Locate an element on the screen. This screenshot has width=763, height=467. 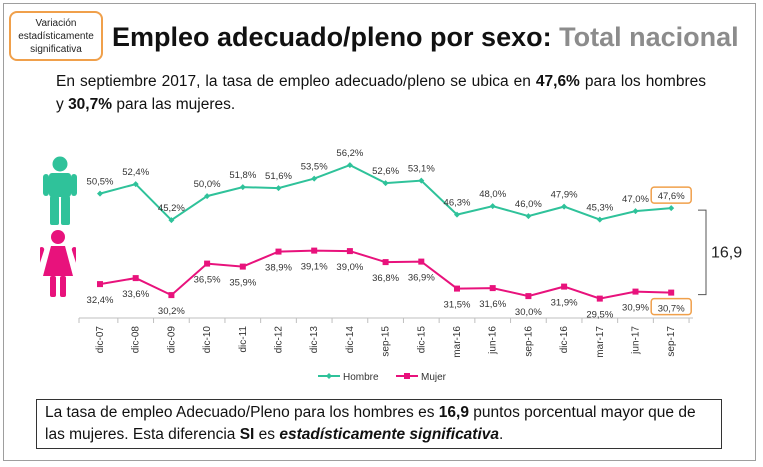
badge-text: Variación estadísticamente significativa is located at coordinates (56, 36).